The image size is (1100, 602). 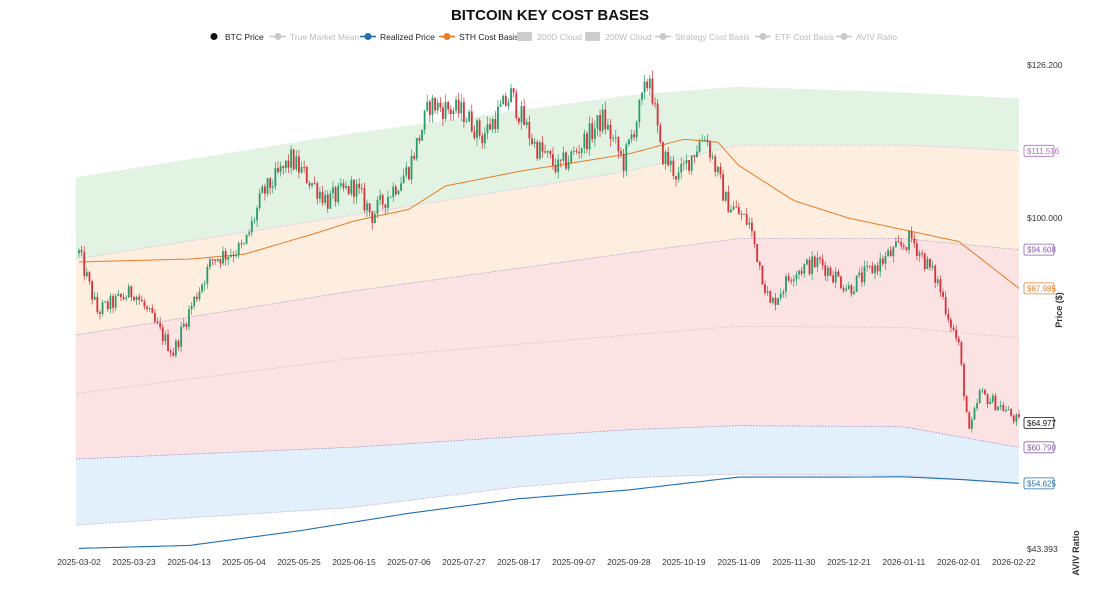 I want to click on legend-item: Strategy Cost Basis, so click(x=702, y=37).